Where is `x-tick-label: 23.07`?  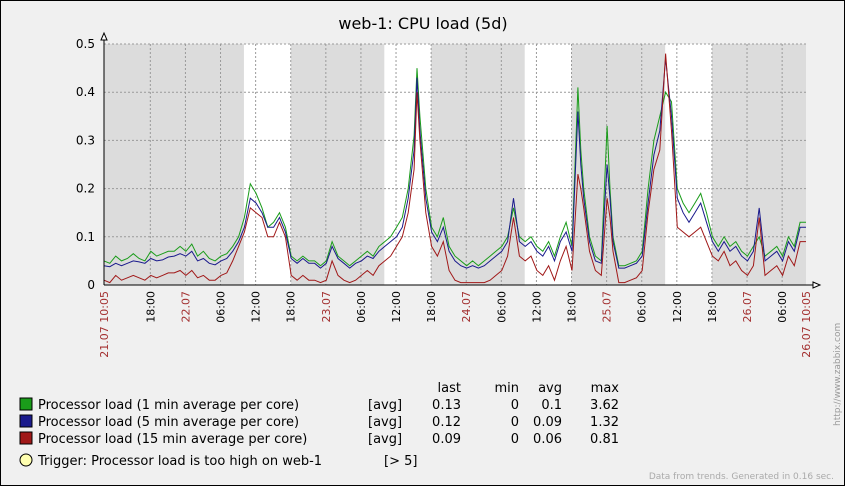
x-tick-label: 23.07 is located at coordinates (326, 307).